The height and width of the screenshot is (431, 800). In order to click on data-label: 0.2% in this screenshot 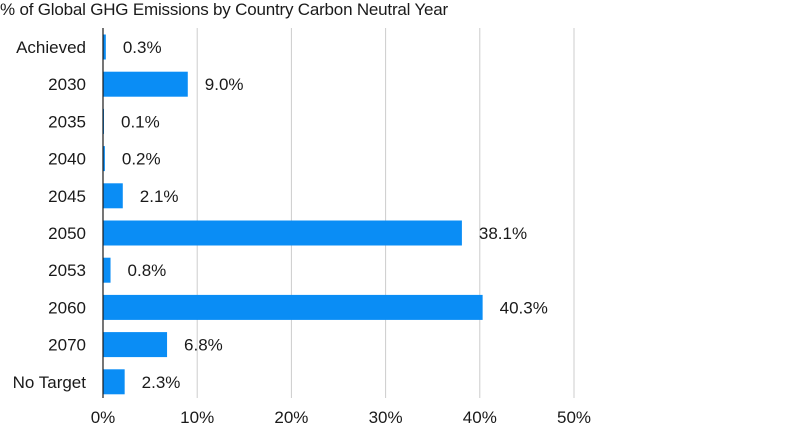, I will do `click(141, 159)`.